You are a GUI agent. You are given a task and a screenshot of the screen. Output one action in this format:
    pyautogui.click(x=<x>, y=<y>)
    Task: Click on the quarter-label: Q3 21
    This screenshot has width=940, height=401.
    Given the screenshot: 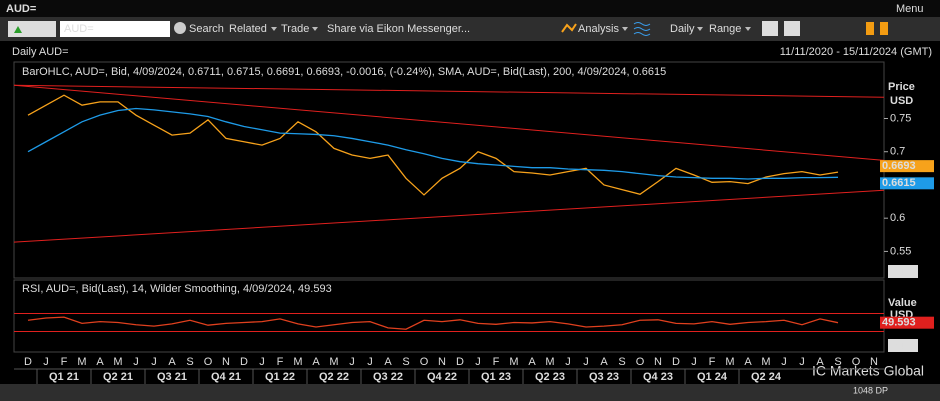 What is the action you would take?
    pyautogui.click(x=172, y=377)
    